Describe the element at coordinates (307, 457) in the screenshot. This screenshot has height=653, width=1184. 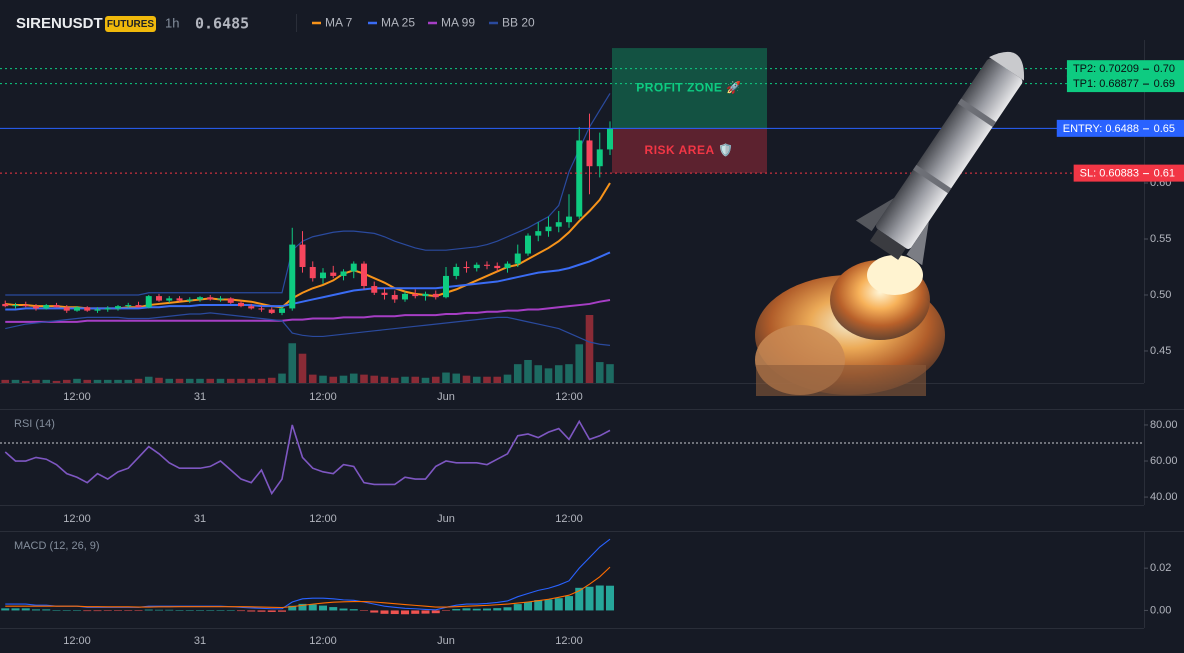
I see `rsi-line` at that location.